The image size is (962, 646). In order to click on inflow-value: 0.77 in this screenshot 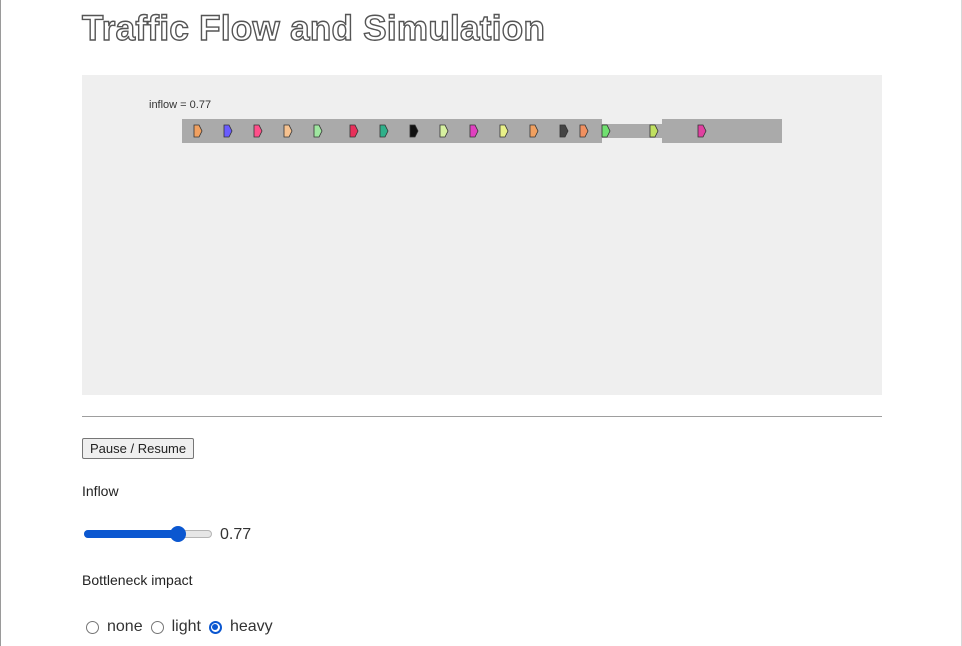, I will do `click(236, 534)`.